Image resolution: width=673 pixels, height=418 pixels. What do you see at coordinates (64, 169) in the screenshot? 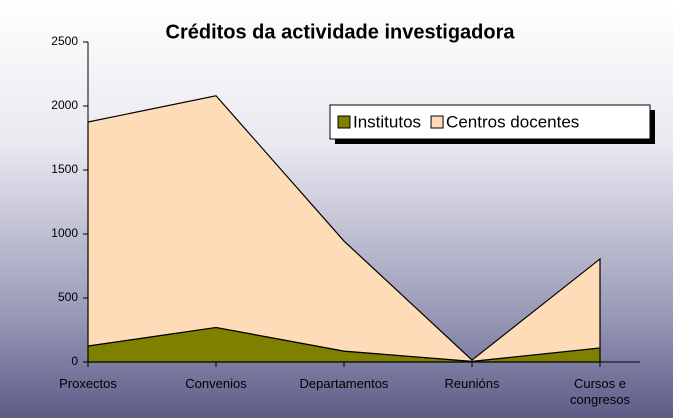
I see `y-tick-label: 1500` at bounding box center [64, 169].